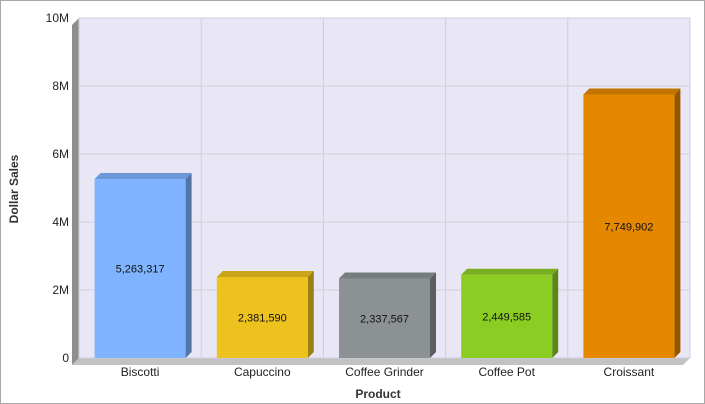 The width and height of the screenshot is (705, 404). What do you see at coordinates (629, 372) in the screenshot?
I see `x-tick-label: Croissant` at bounding box center [629, 372].